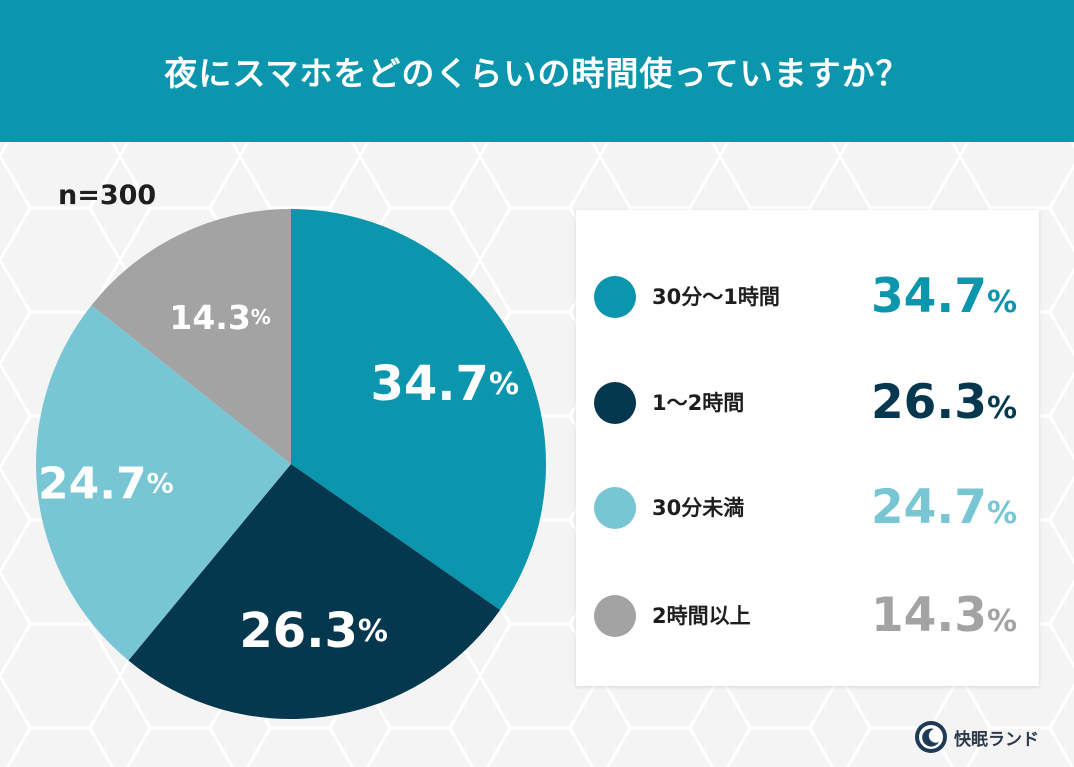 The image size is (1074, 767). I want to click on legend-value-number: 24.7, so click(928, 507).